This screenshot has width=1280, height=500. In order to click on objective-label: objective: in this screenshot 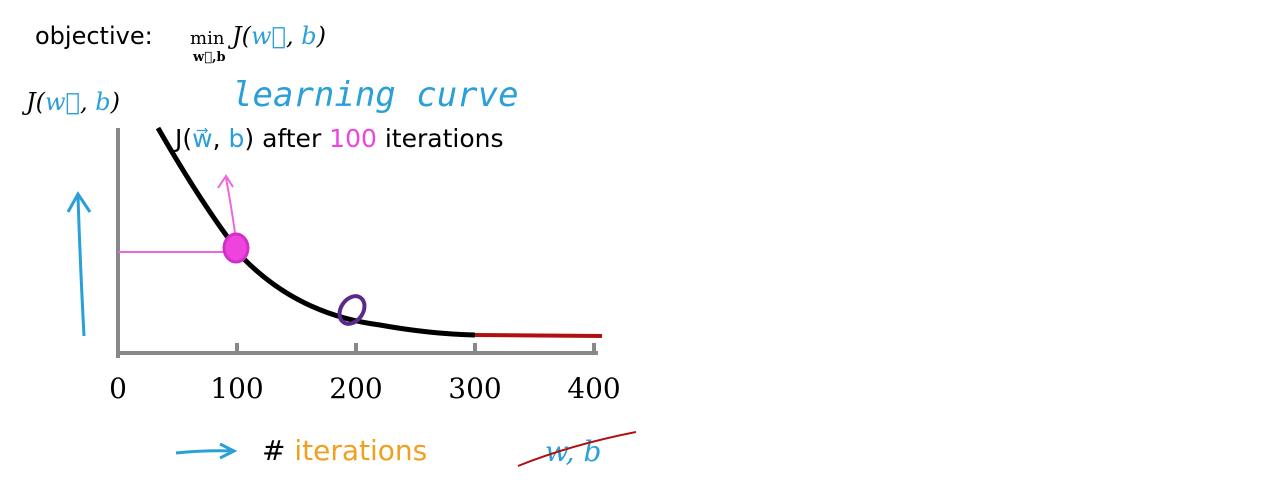, I will do `click(94, 36)`.